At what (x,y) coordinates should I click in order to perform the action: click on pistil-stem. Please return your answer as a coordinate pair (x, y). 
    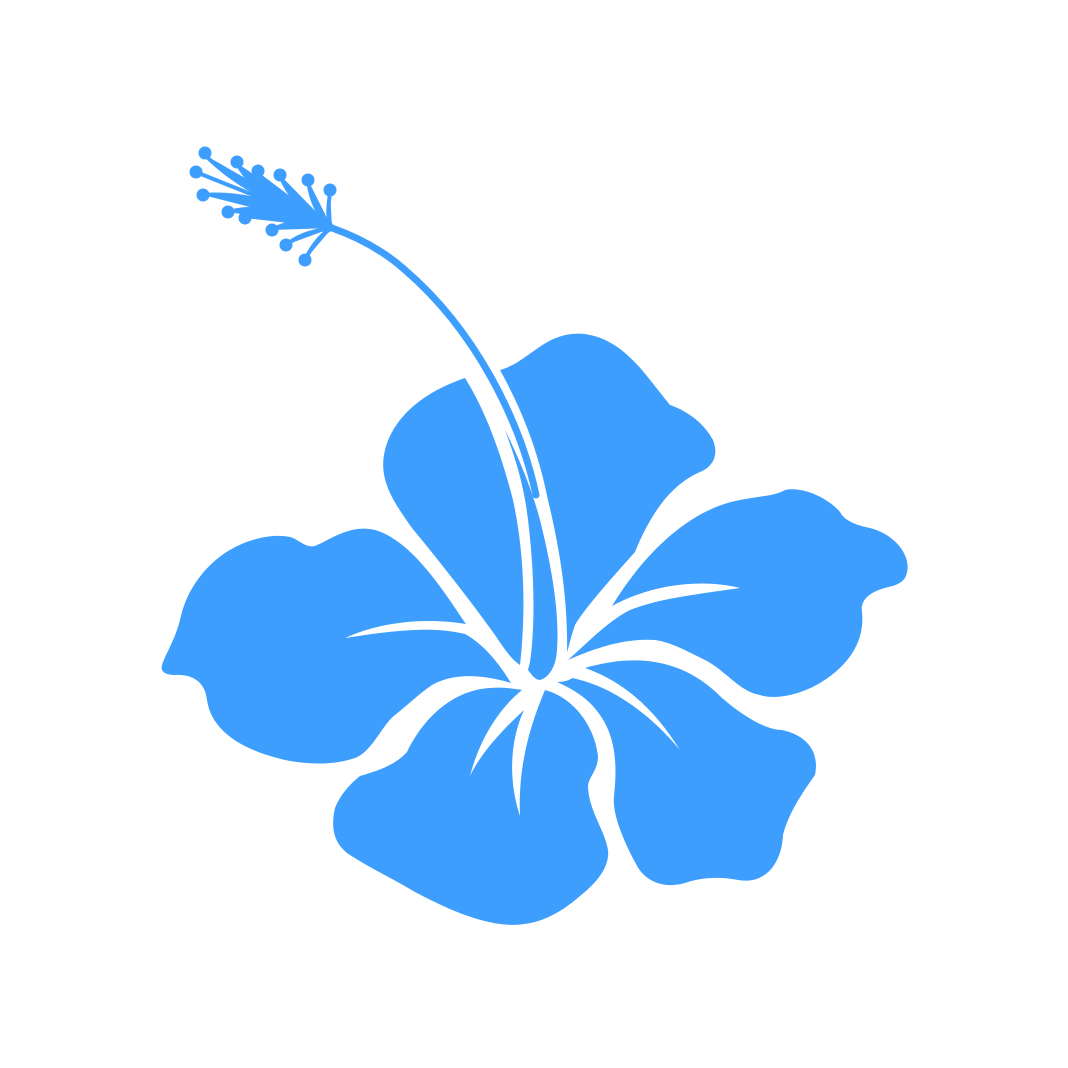
    Looking at the image, I should click on (434, 361).